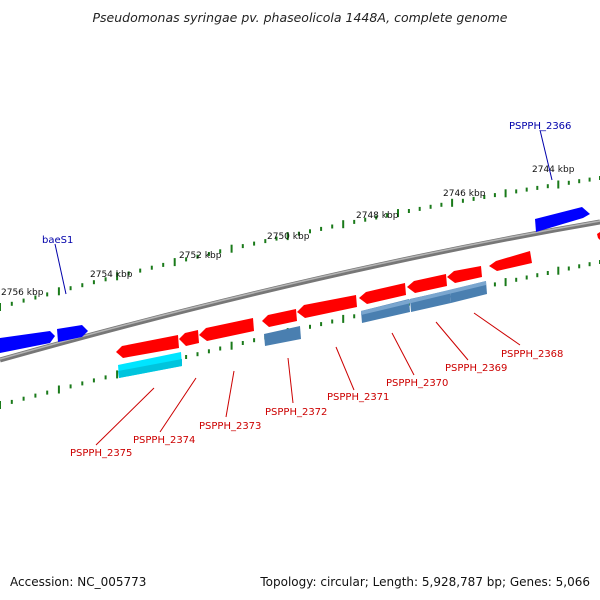 Image resolution: width=600 pixels, height=600 pixels. Describe the element at coordinates (101, 453) in the screenshot. I see `label-PSPPH_2375: PSPPH_2375` at that location.